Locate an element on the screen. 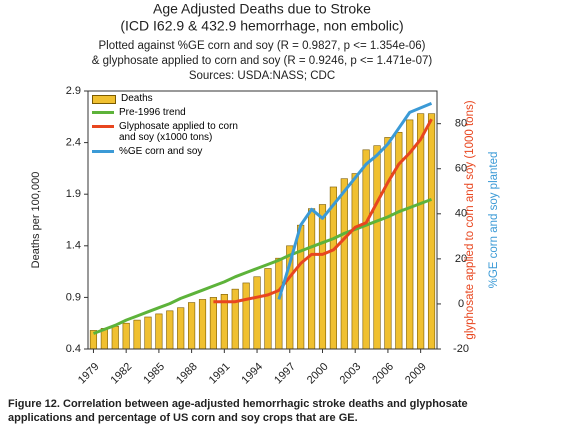 The height and width of the screenshot is (430, 580). y2-tick-label: 20 is located at coordinates (461, 259).